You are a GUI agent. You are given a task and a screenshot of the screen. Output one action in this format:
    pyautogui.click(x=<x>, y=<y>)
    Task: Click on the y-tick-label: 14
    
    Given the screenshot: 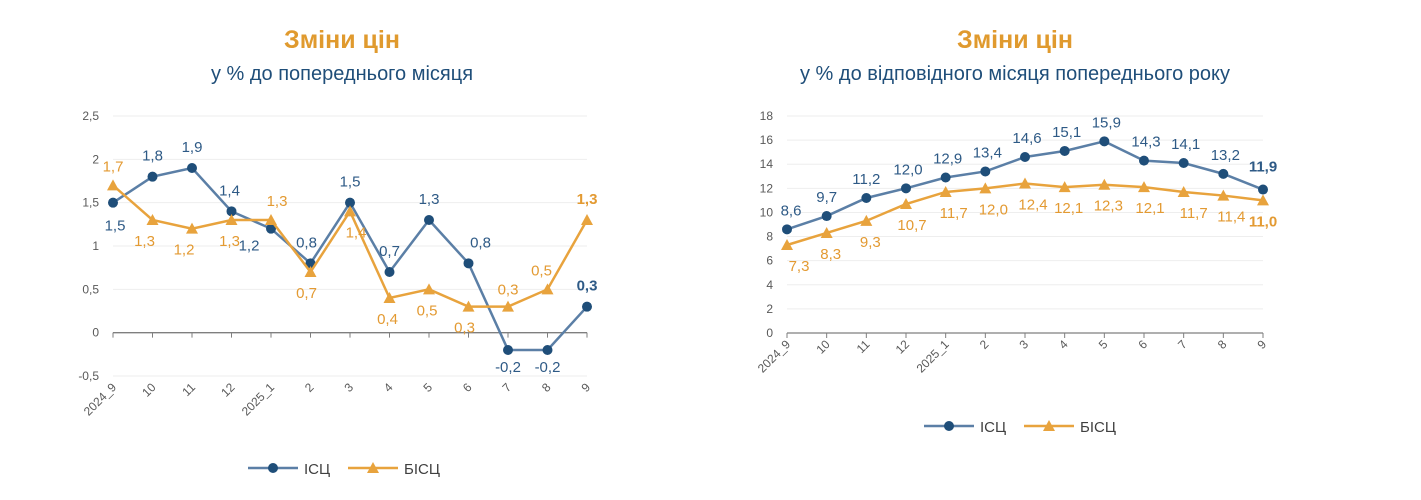 What is the action you would take?
    pyautogui.click(x=767, y=164)
    